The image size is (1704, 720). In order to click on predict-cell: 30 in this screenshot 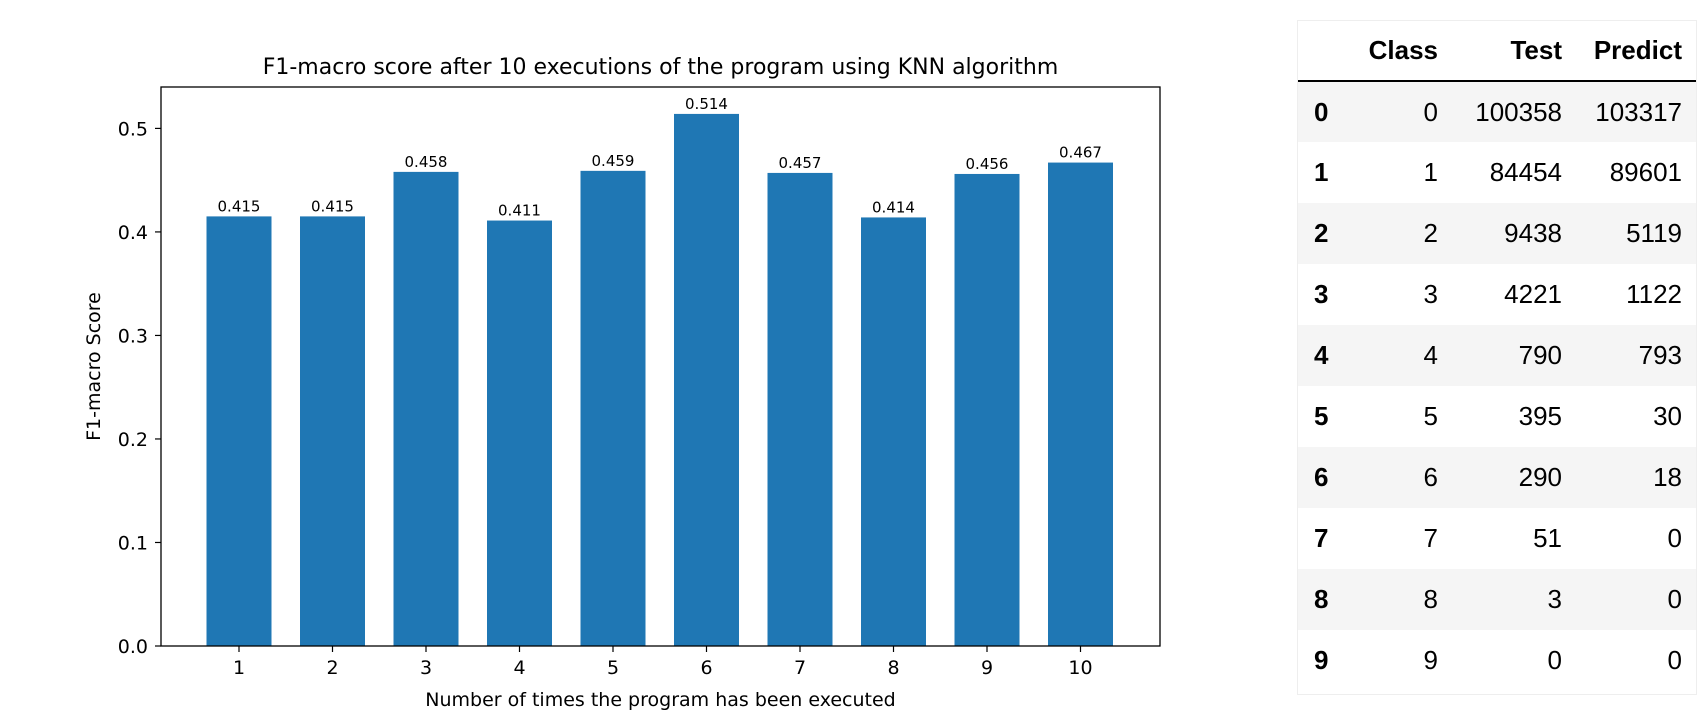, I will do `click(1667, 416)`.